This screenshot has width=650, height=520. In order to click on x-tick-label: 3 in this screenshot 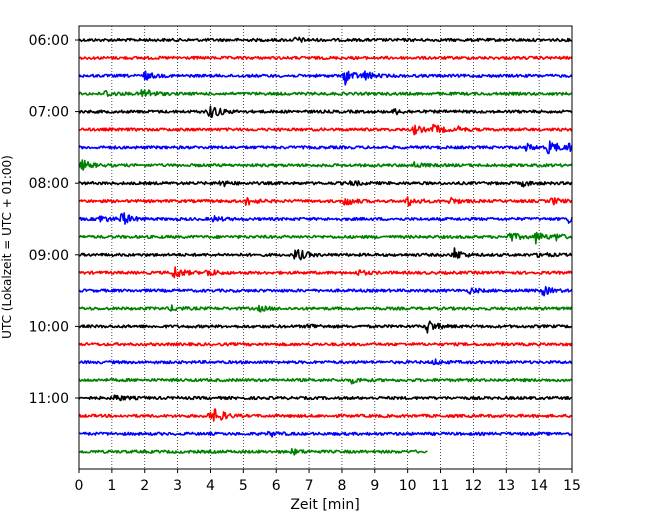, I will do `click(177, 486)`.